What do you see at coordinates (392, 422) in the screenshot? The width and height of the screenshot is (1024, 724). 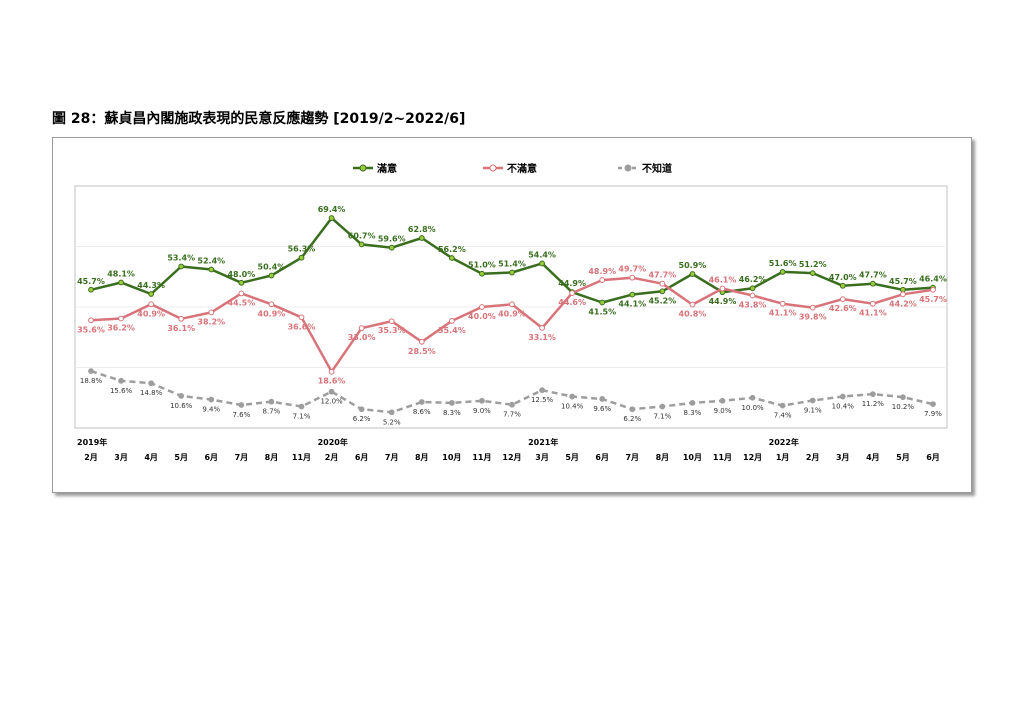 I see `data-label: 5.2%` at bounding box center [392, 422].